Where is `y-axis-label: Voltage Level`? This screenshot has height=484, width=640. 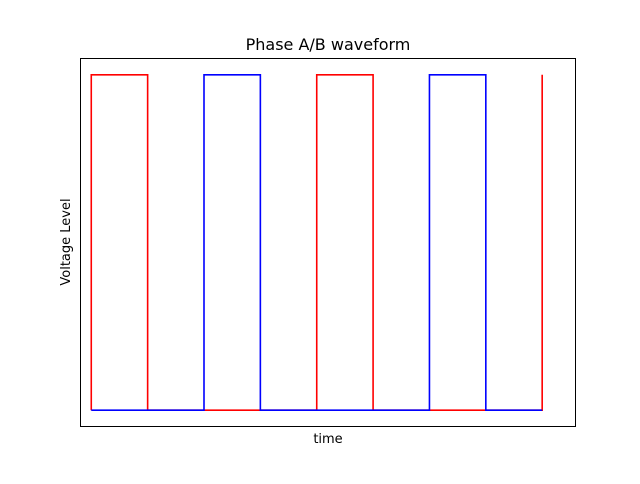
y-axis-label: Voltage Level is located at coordinates (66, 241).